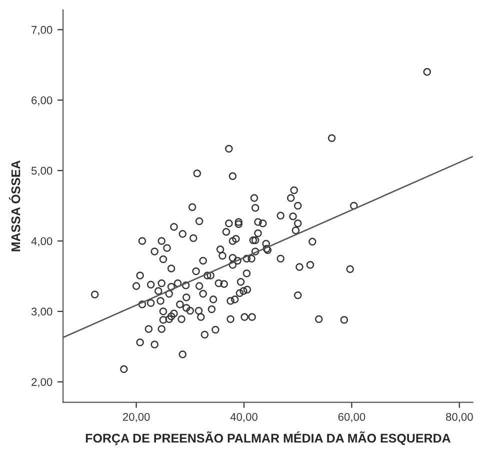  I want to click on y-axis-title: MASSA ÓSSEA, so click(14, 206).